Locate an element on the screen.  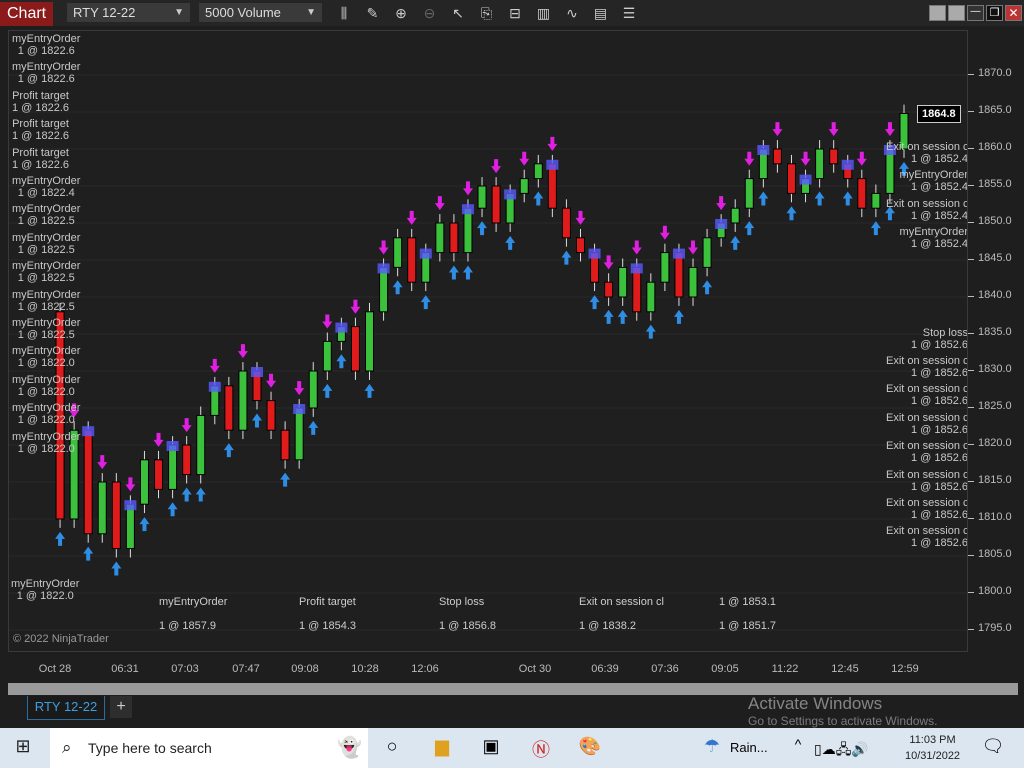
task-view-icon: ○ is located at coordinates (392, 746).